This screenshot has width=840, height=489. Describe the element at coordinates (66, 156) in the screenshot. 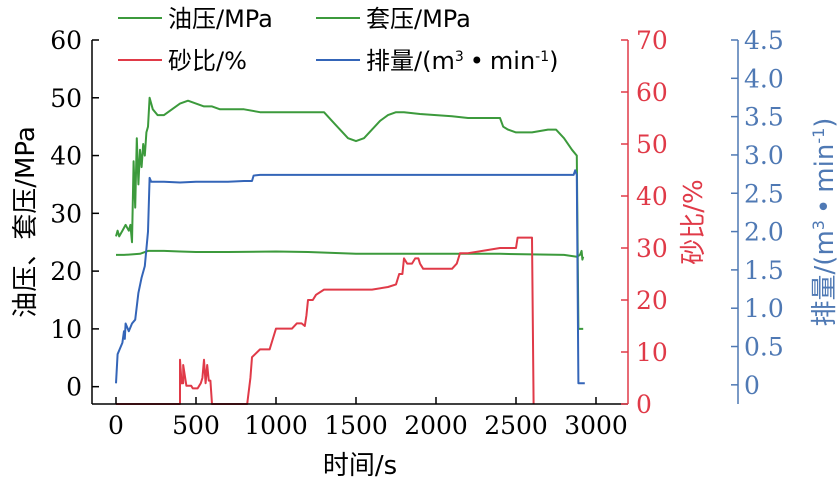

I see `left-tick-label: 40` at that location.